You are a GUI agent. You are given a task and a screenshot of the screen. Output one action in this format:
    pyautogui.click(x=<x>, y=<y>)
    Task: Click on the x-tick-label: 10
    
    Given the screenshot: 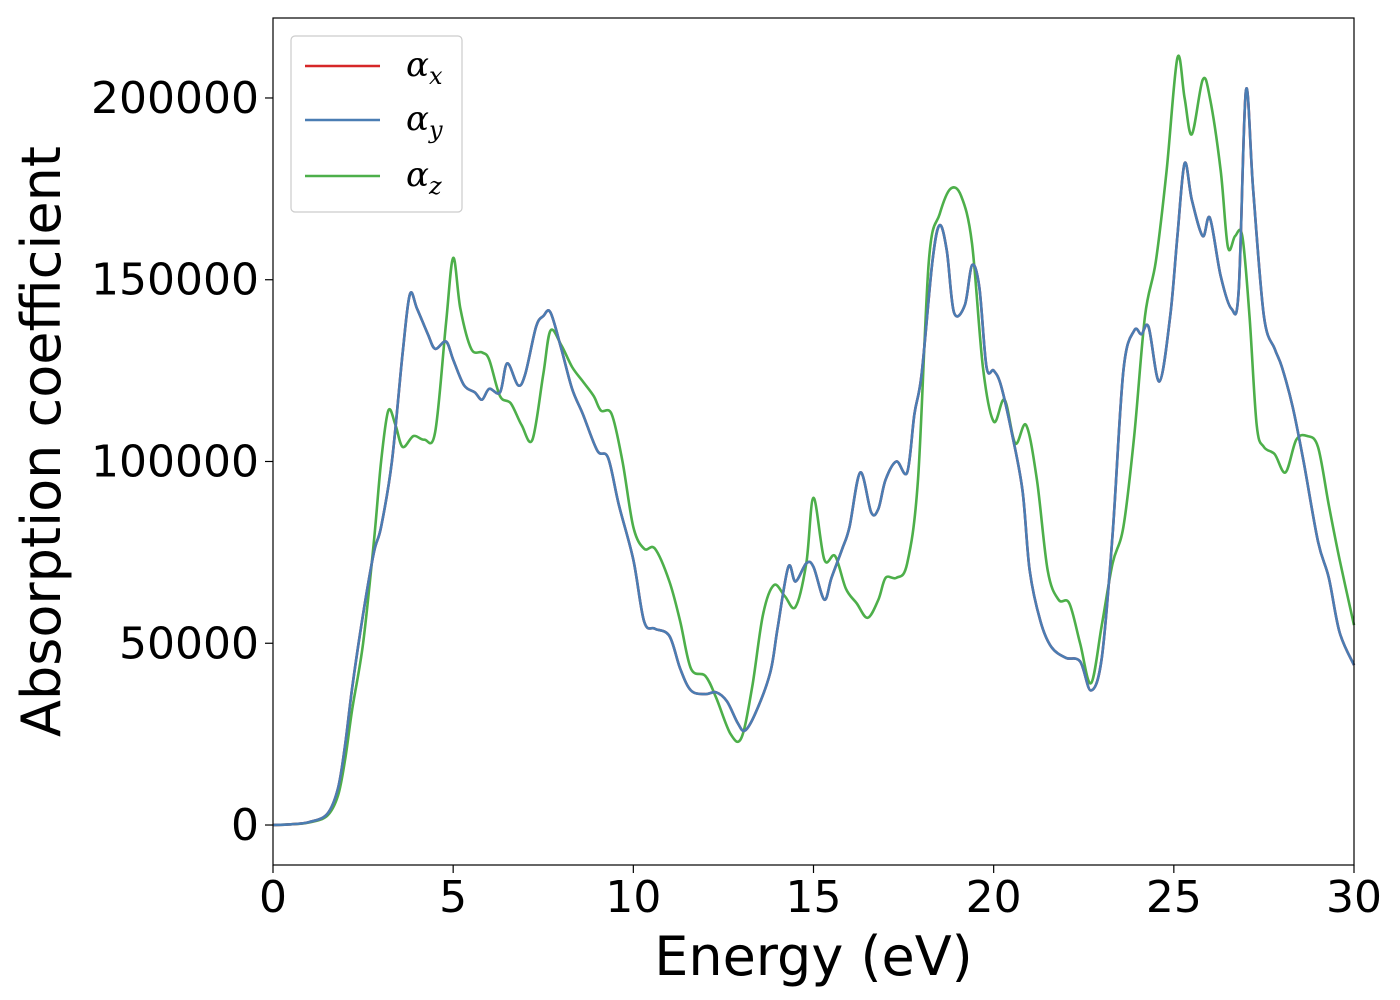 What is the action you would take?
    pyautogui.click(x=633, y=897)
    